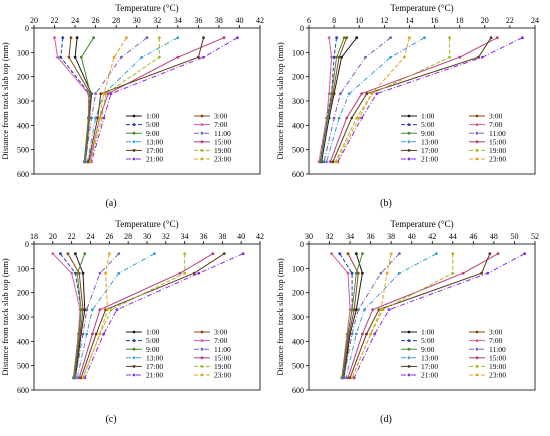 The image size is (550, 436). Describe the element at coordinates (23, 341) in the screenshot. I see `y-tick-label: 400` at that location.